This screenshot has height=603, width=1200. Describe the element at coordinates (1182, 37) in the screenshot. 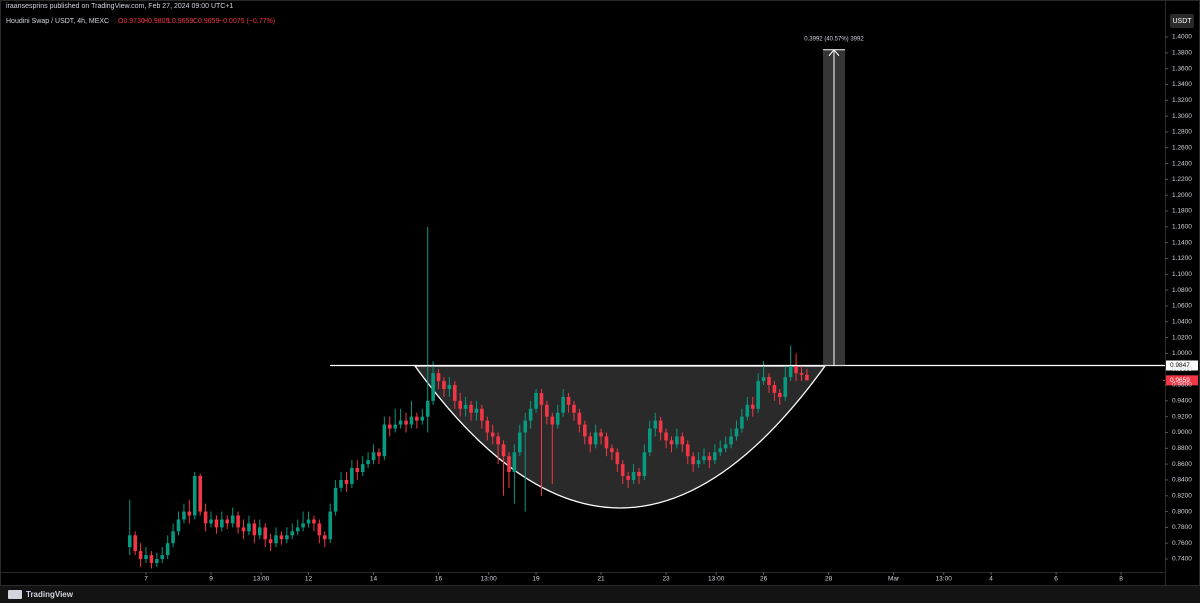

I see `y-tick-label: 1.4000` at that location.